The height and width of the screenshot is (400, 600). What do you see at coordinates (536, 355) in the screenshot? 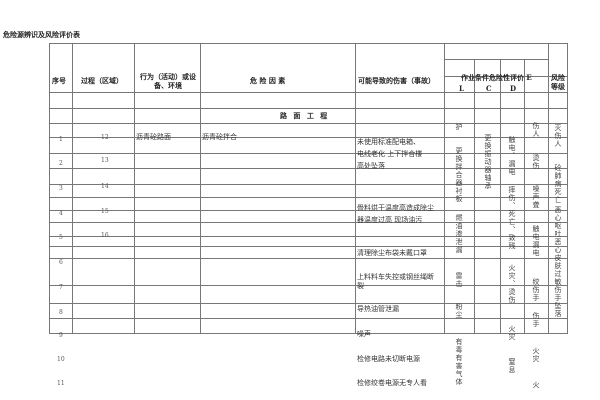
I see `e-text: 火灾` at bounding box center [536, 355].